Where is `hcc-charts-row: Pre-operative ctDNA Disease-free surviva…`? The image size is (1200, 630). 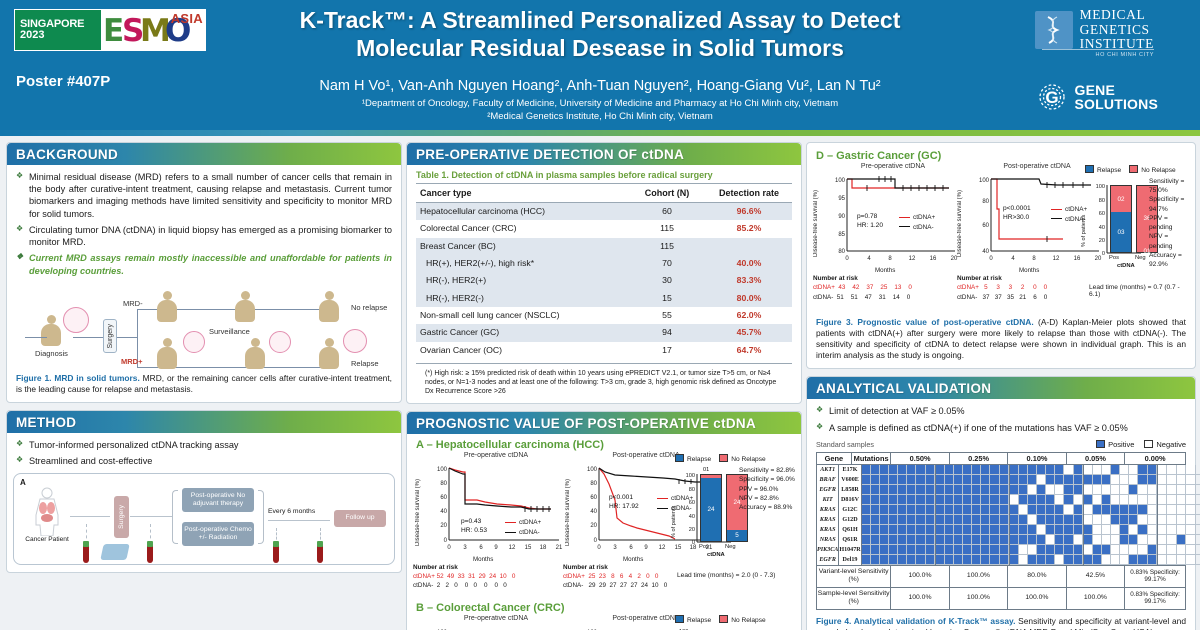
hcc-charts-row: Pre-operative ctDNA Disease-free surviva… is located at coordinates (604, 524).